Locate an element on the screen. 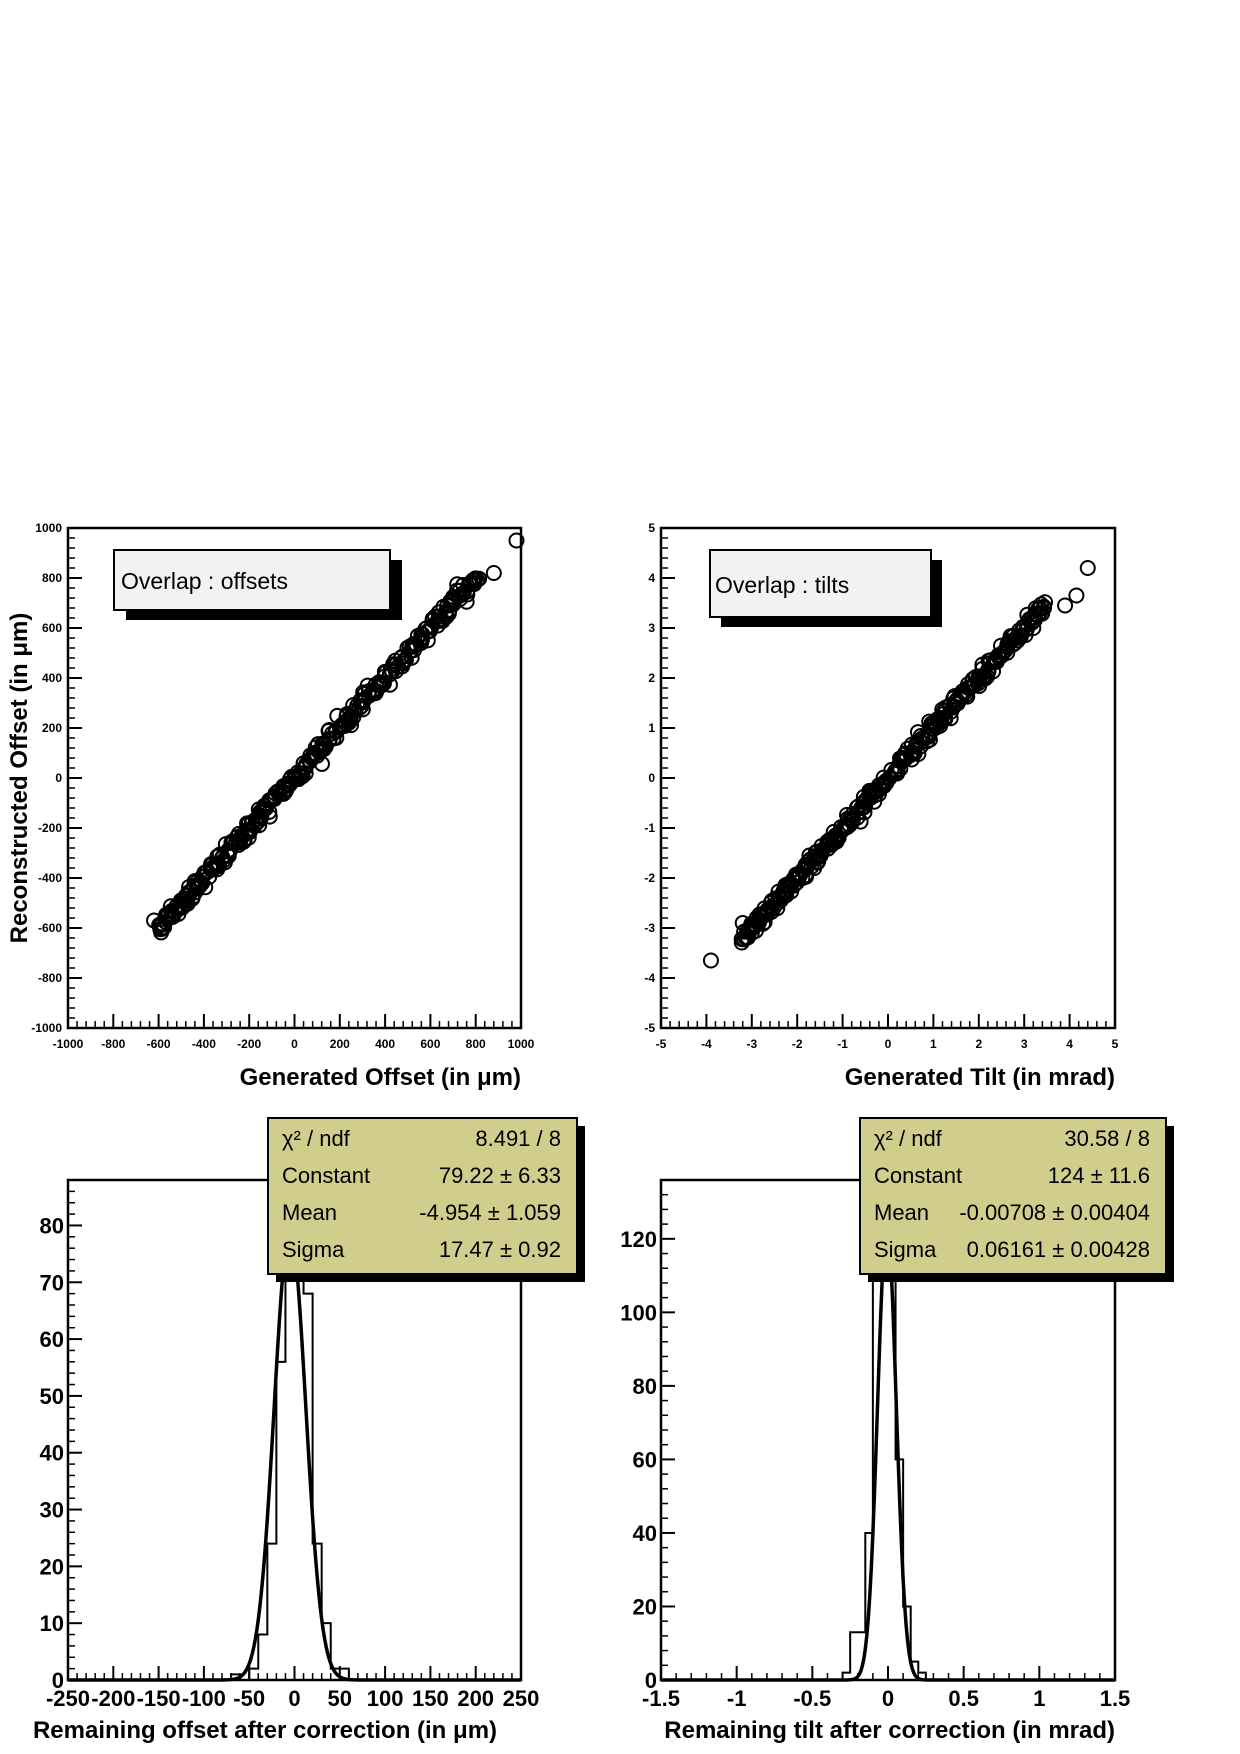 The image size is (1240, 1754). y-tick-label: -3 is located at coordinates (649, 928).